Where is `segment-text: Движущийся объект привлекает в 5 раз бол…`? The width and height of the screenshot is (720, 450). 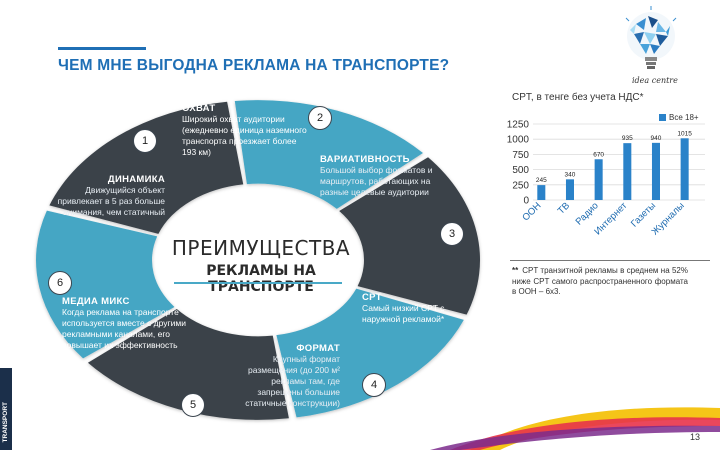 segment-text: Движущийся объект привлекает в 5 раз бол… is located at coordinates (111, 201).